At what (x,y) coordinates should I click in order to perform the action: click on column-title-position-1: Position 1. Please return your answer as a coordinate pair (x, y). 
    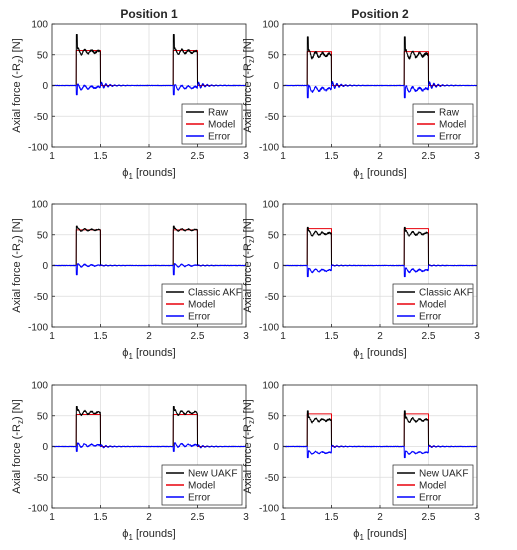
    Looking at the image, I should click on (149, 14).